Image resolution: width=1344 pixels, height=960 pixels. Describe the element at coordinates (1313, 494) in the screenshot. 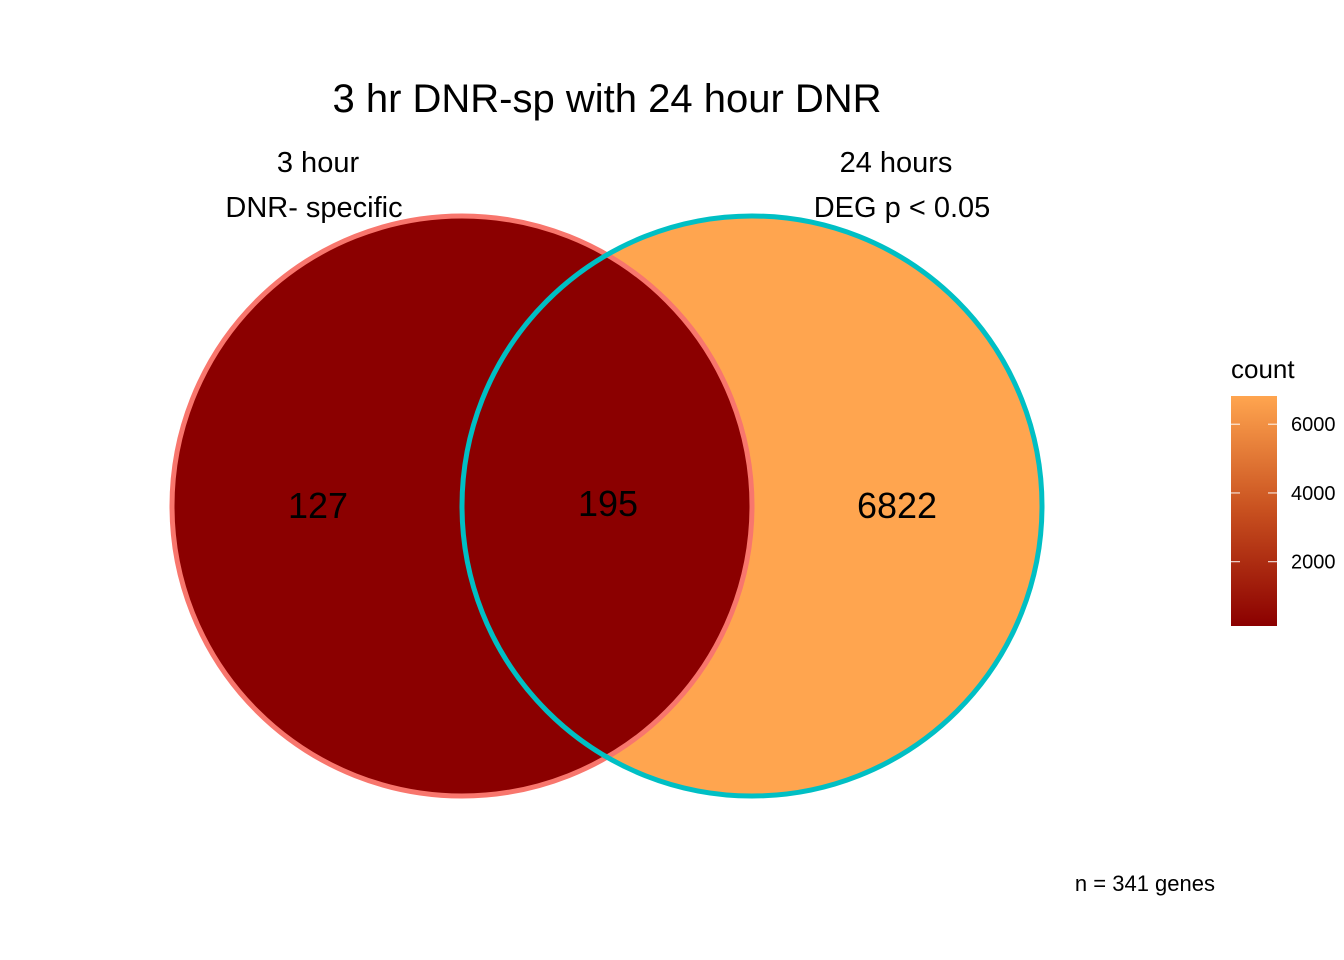

I see `legend-tick-label: 4000` at that location.